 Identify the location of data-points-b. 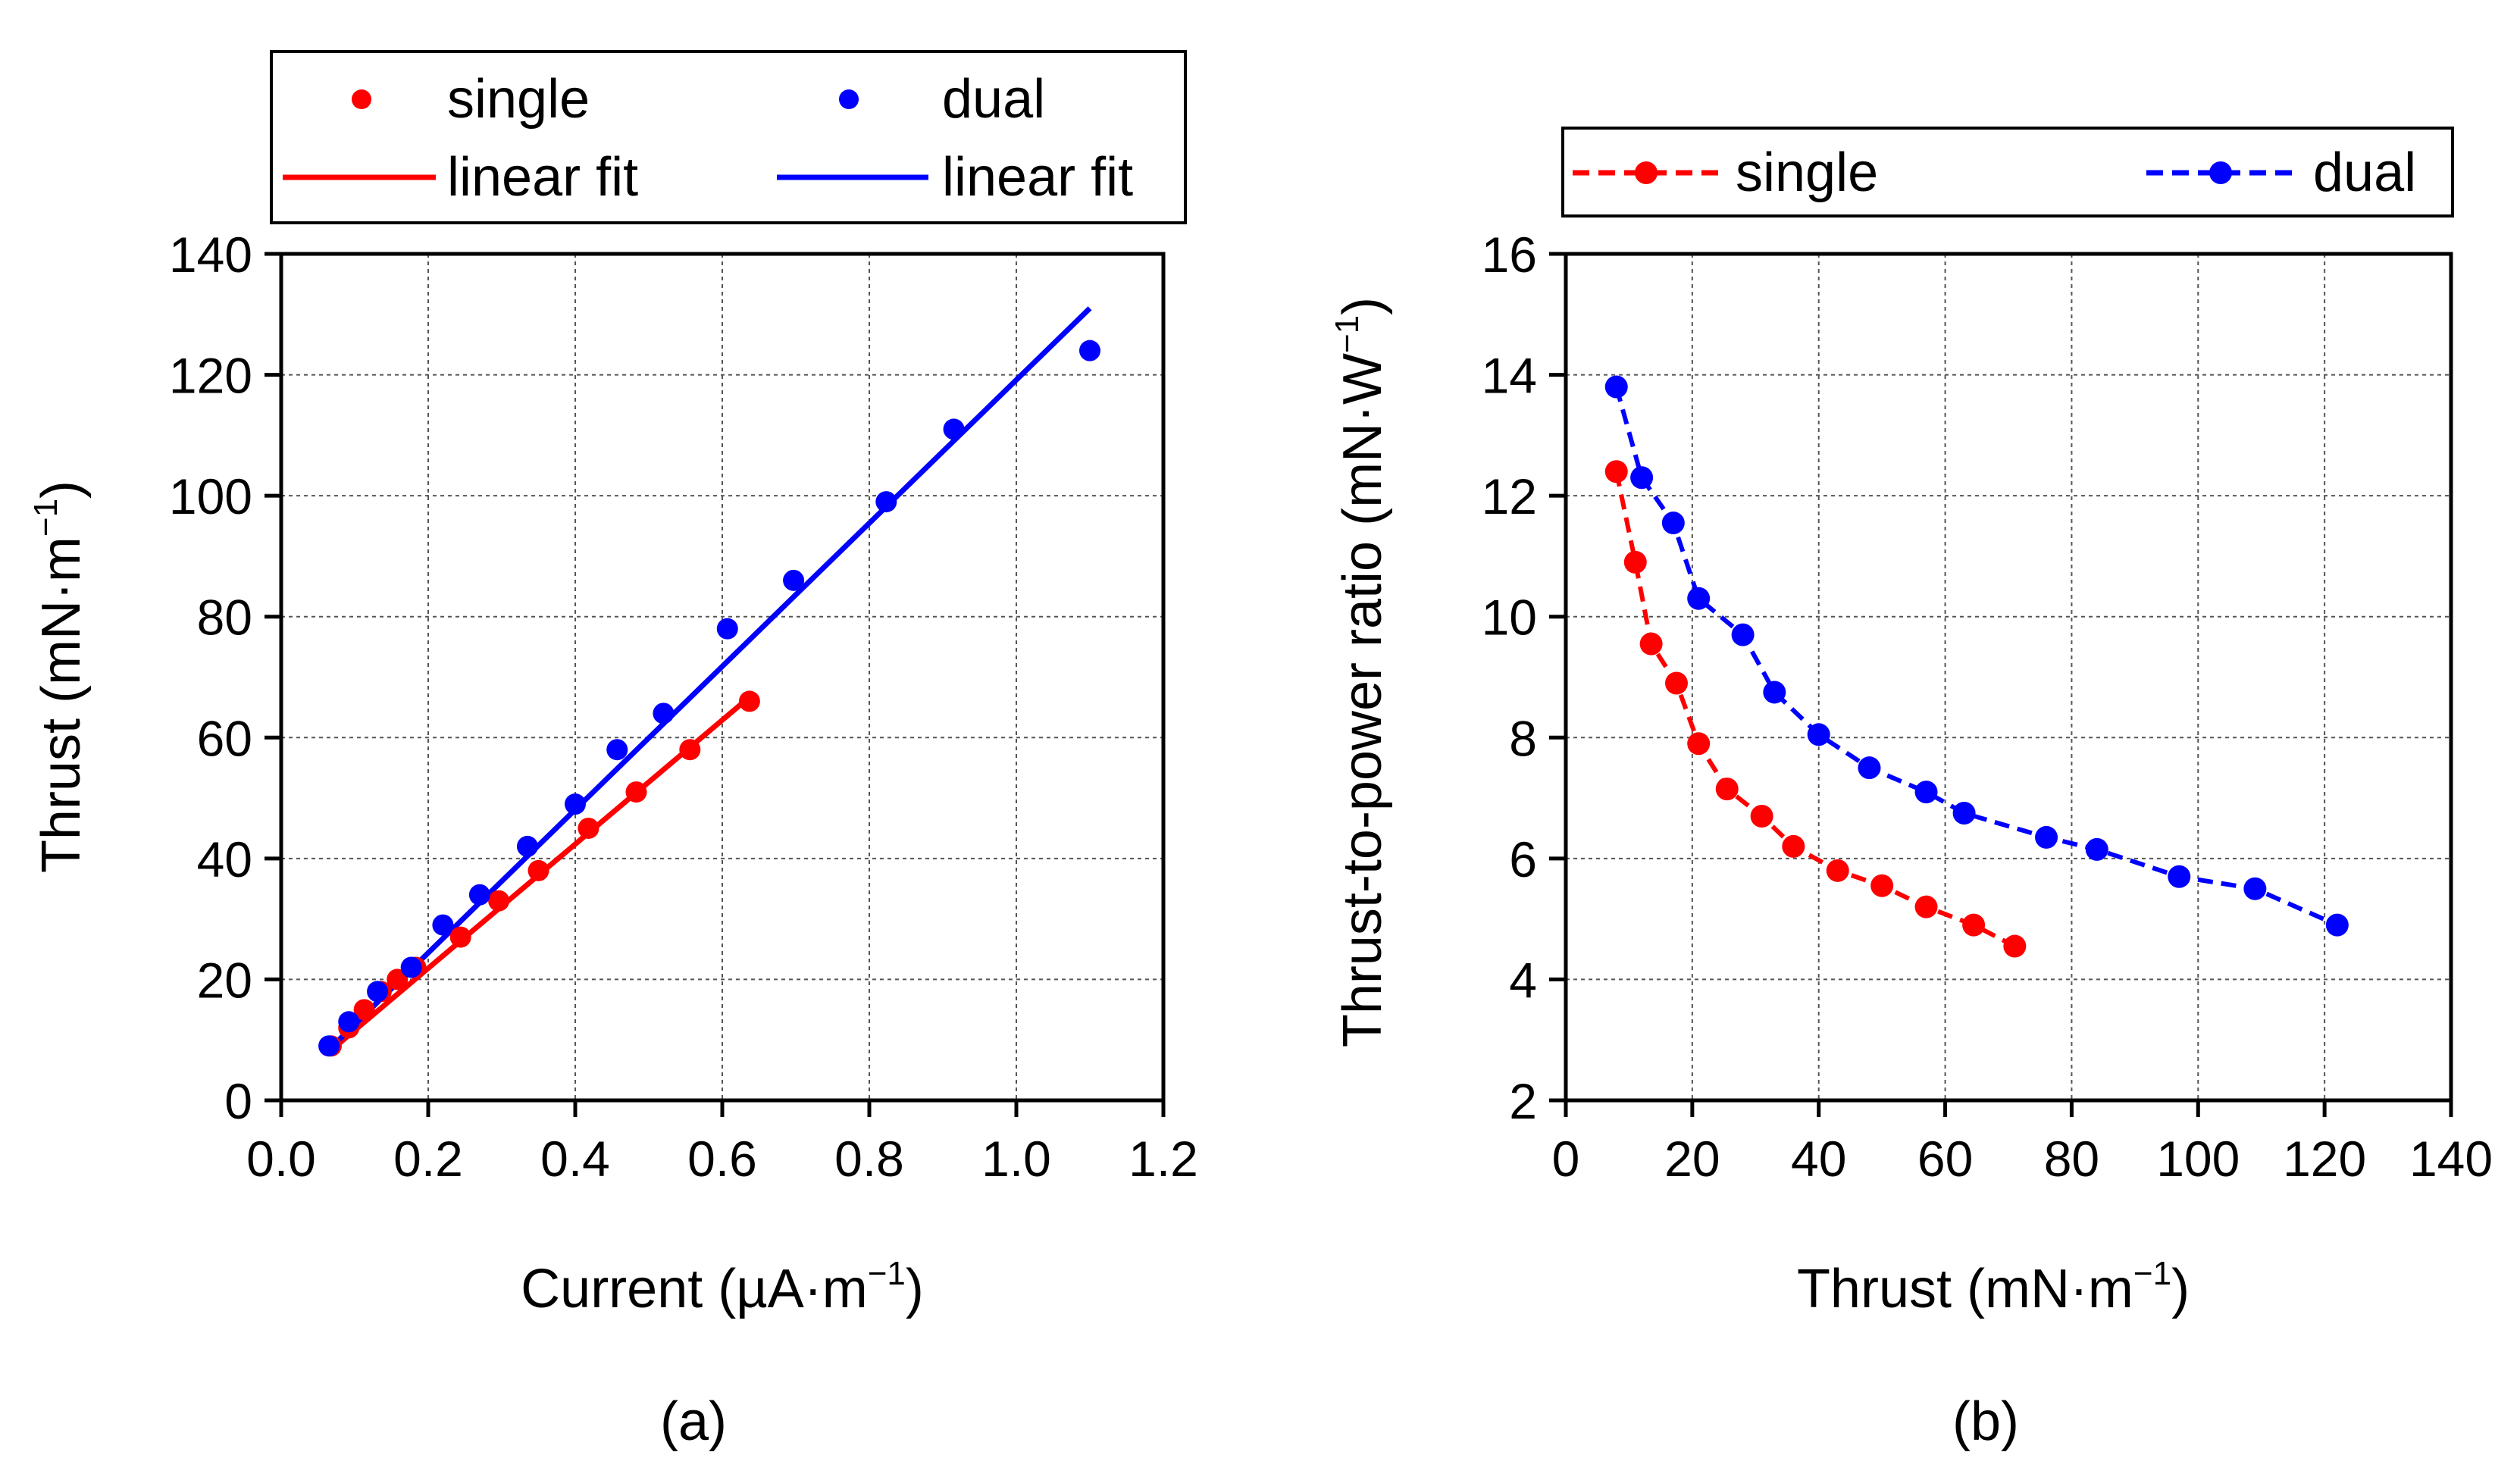
(1976, 666).